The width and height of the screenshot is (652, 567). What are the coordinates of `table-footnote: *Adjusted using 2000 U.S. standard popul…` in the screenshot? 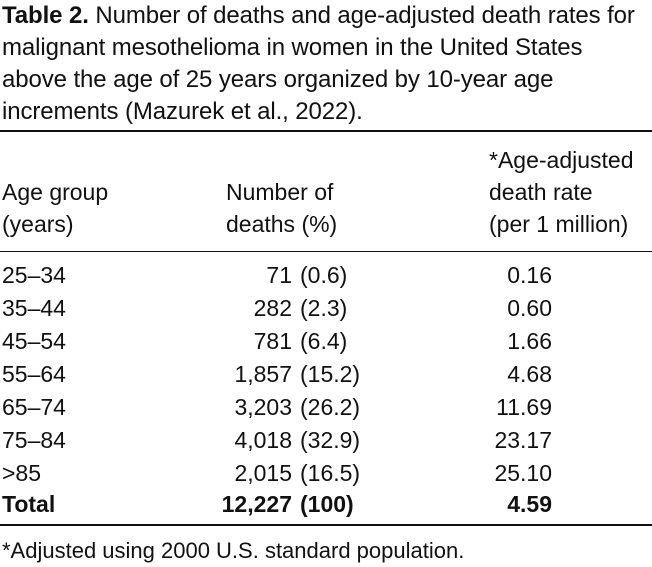 It's located at (233, 550).